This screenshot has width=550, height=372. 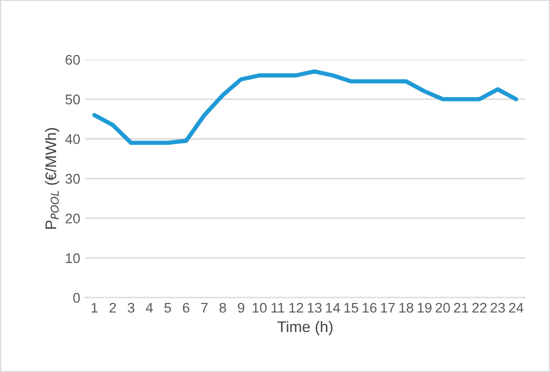 What do you see at coordinates (149, 307) in the screenshot?
I see `x-tick-label: 4` at bounding box center [149, 307].